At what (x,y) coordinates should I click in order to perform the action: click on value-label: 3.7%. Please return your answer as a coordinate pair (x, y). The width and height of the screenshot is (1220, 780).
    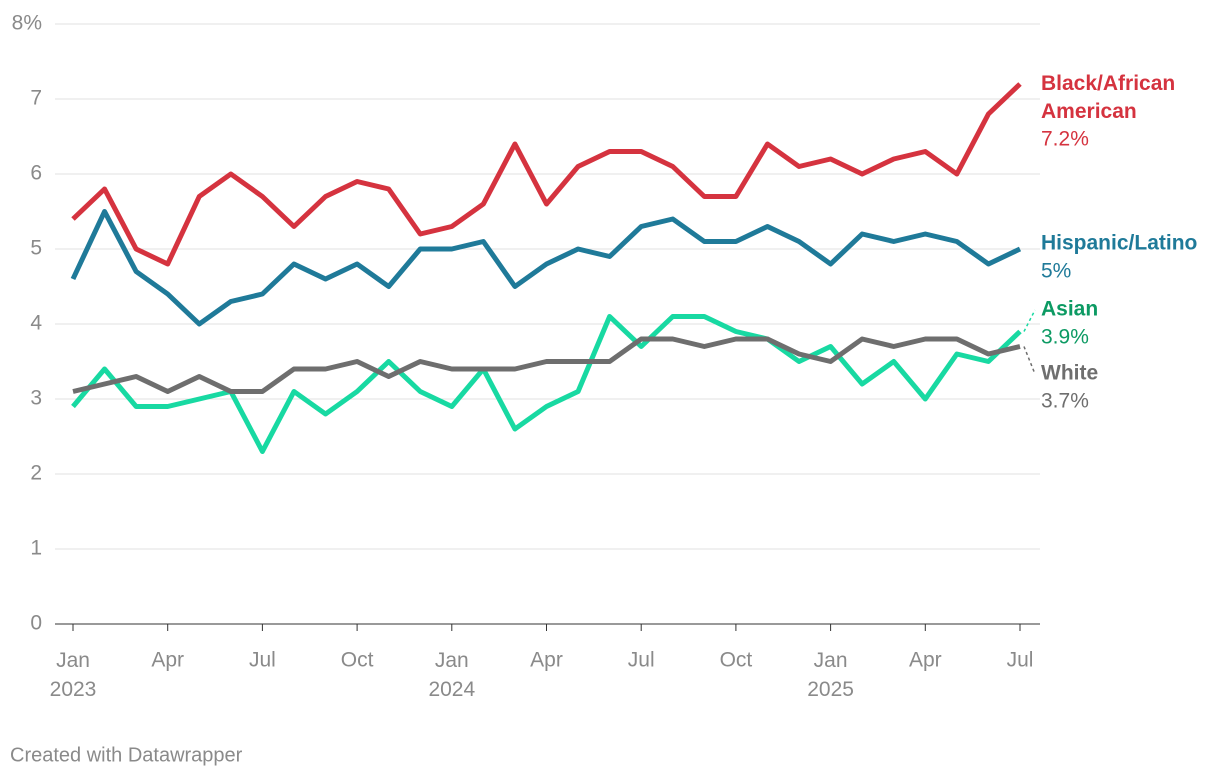
    Looking at the image, I should click on (1065, 401).